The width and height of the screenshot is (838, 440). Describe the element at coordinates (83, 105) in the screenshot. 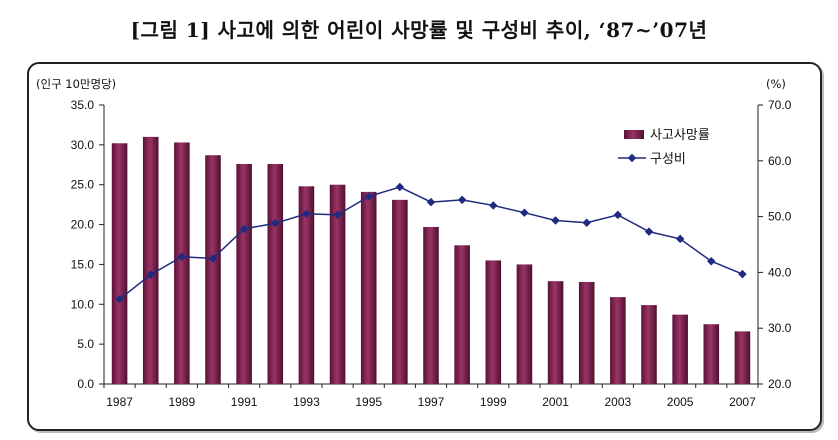

I see `y-tick-label-left: 35.0` at that location.